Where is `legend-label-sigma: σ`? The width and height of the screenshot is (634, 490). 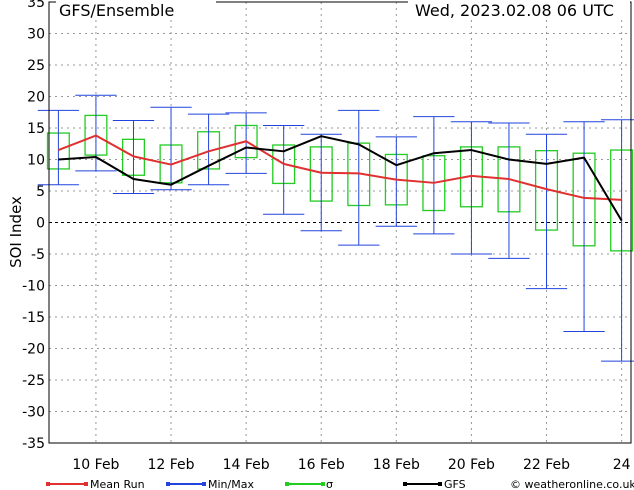 legend-label-sigma: σ is located at coordinates (329, 484).